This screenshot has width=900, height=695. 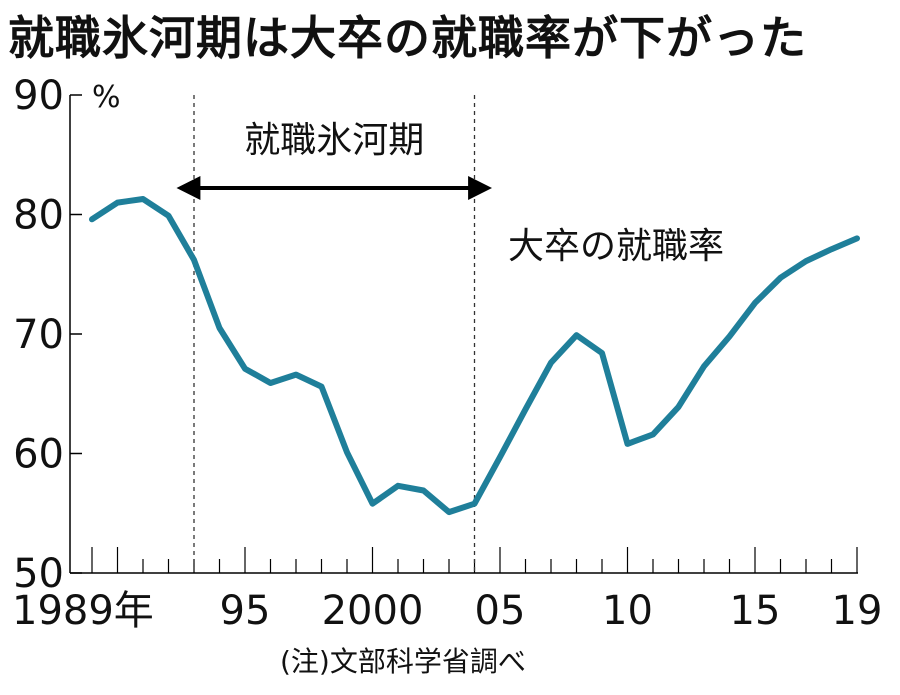 I want to click on y-tick-label: 80, so click(x=38, y=216).